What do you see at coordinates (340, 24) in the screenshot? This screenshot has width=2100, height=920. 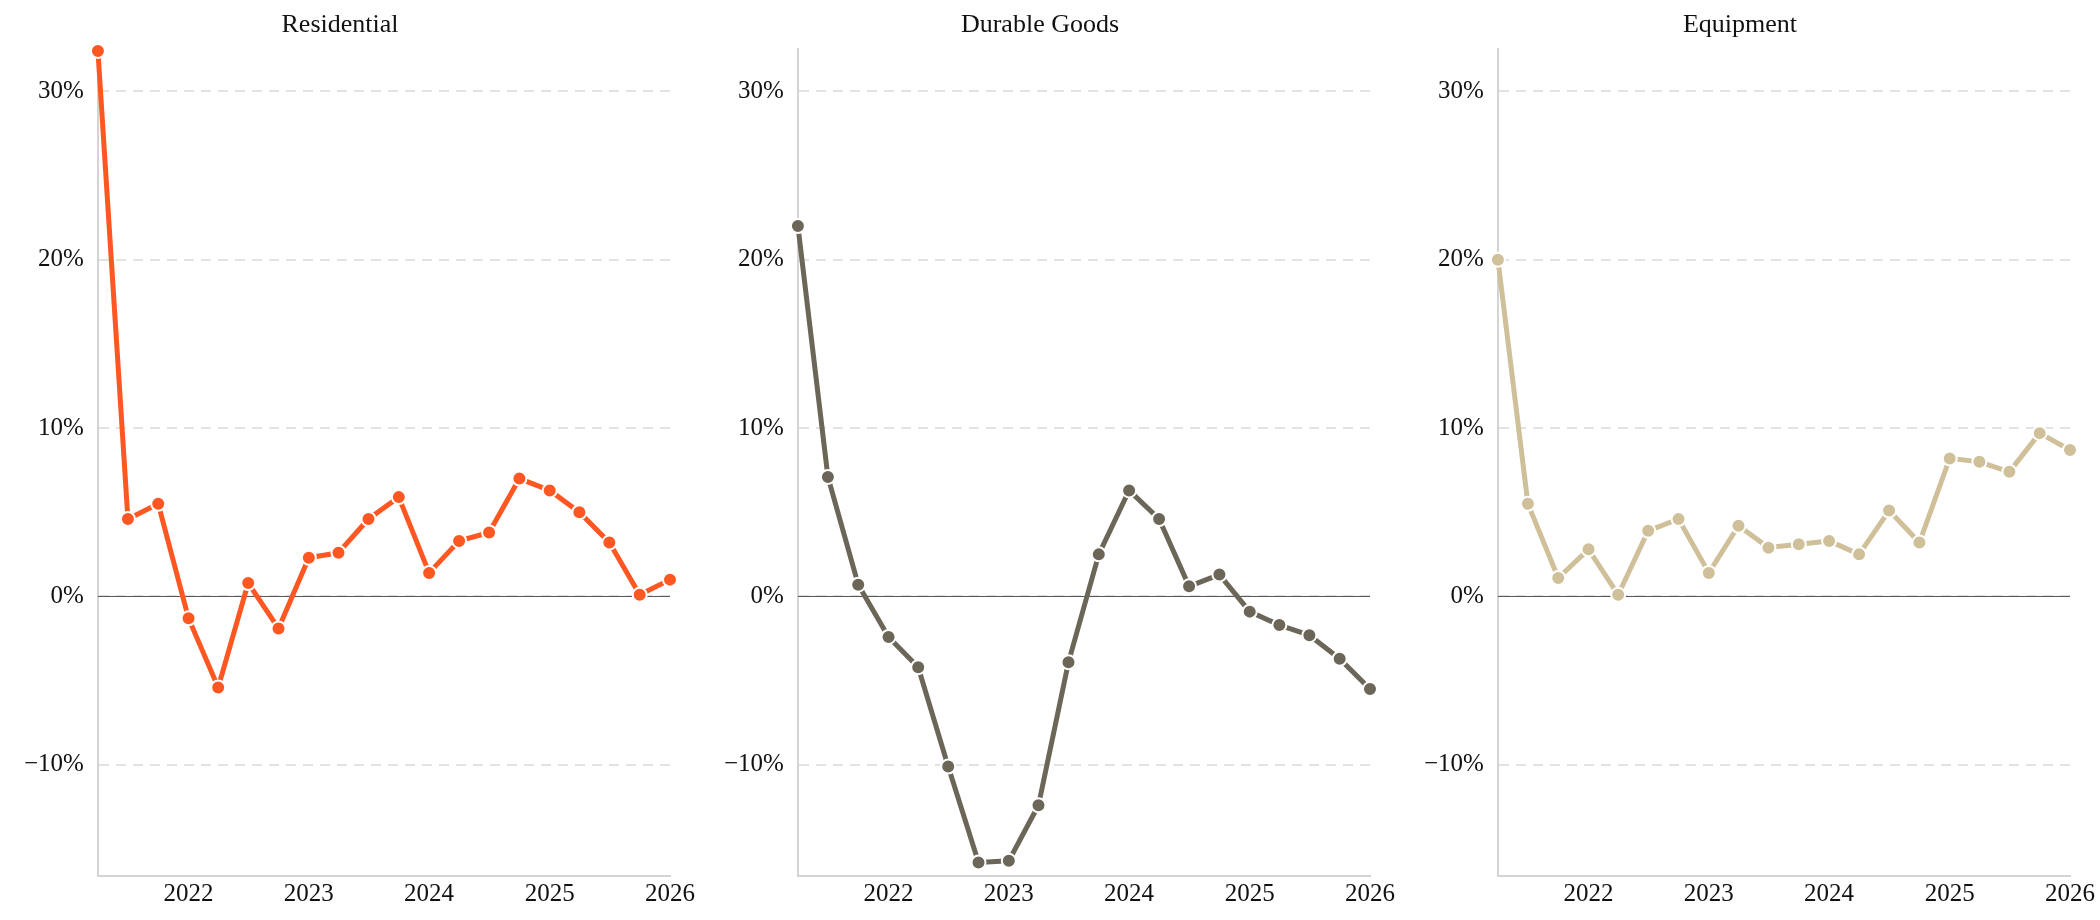 I see `chart-title: Residential` at bounding box center [340, 24].